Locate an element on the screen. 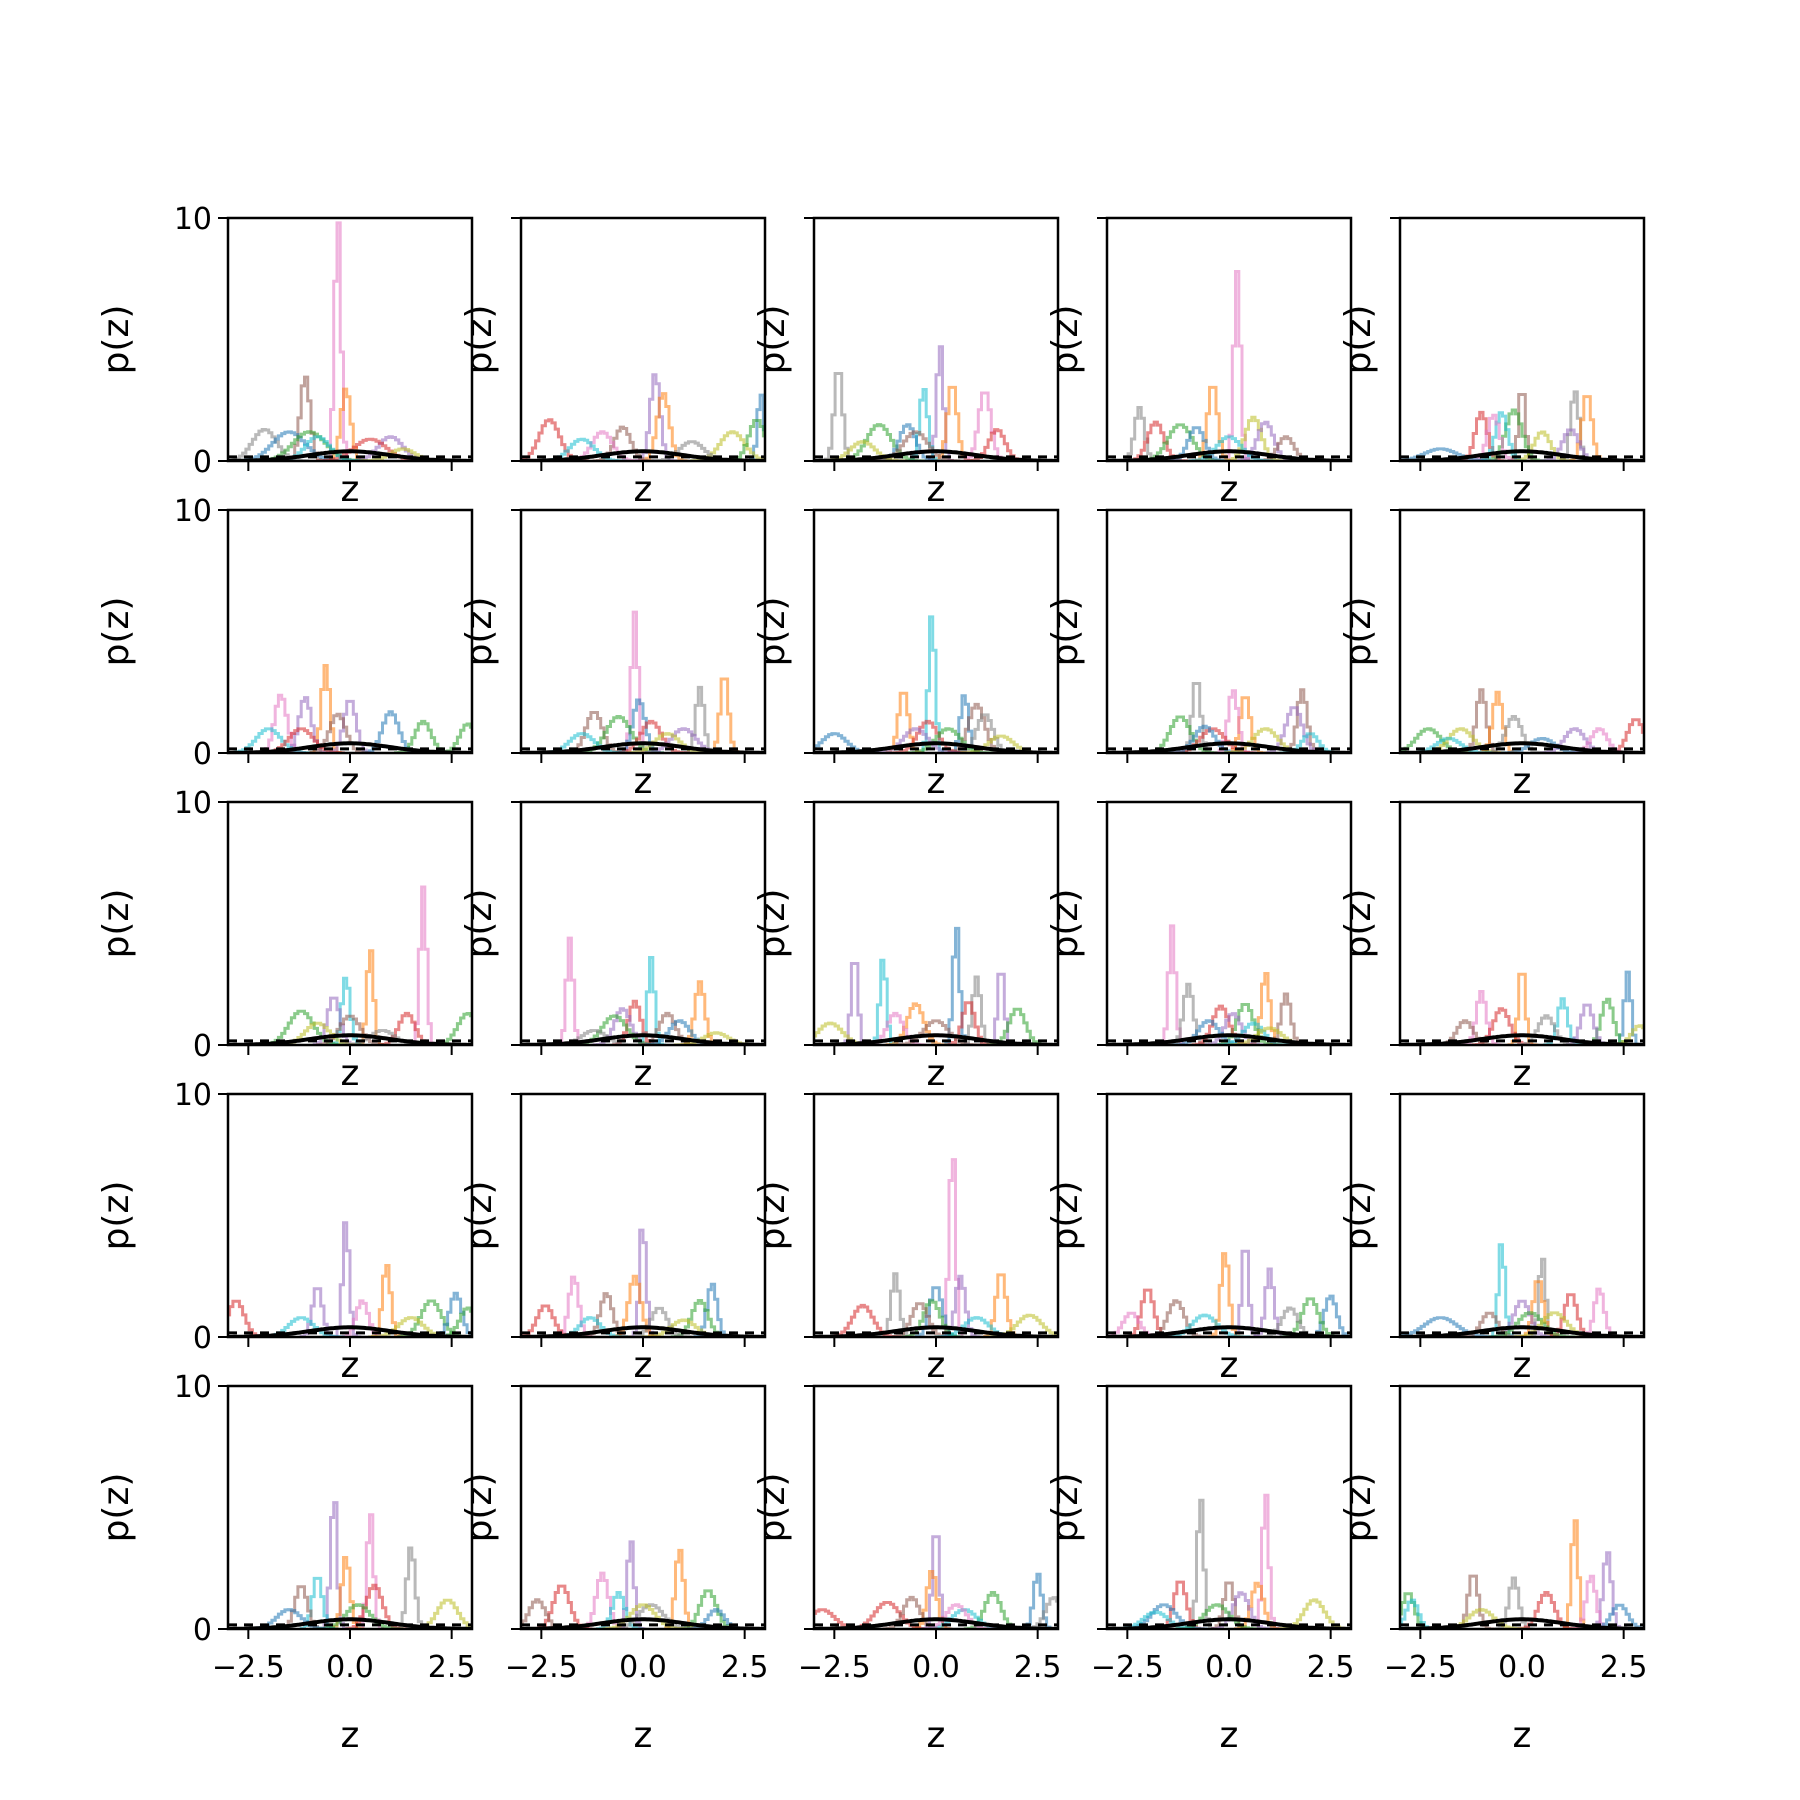 Image resolution: width=1800 pixels, height=1800 pixels. subplot-r3-c5: z p(z) is located at coordinates (1492, 947).